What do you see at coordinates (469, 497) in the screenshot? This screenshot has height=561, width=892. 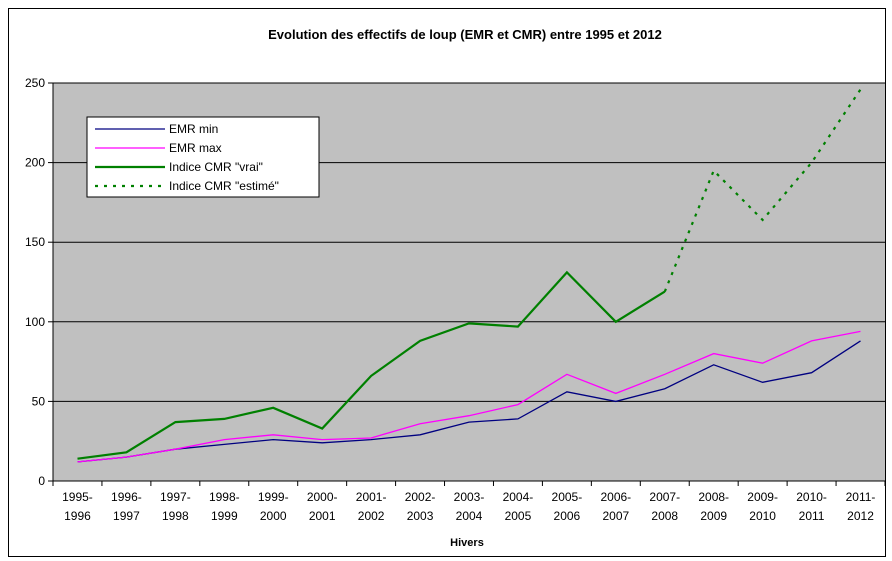 I see `x-tick-label: 2003-` at bounding box center [469, 497].